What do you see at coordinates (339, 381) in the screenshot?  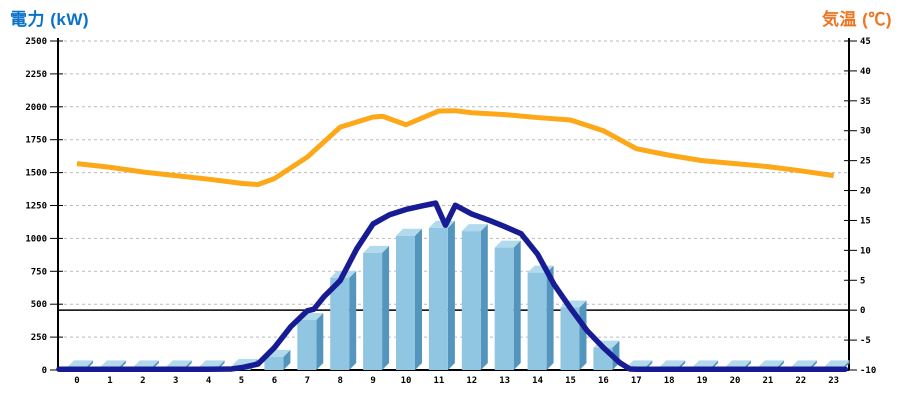 I see `x-tick-label-8: 8` at bounding box center [339, 381].